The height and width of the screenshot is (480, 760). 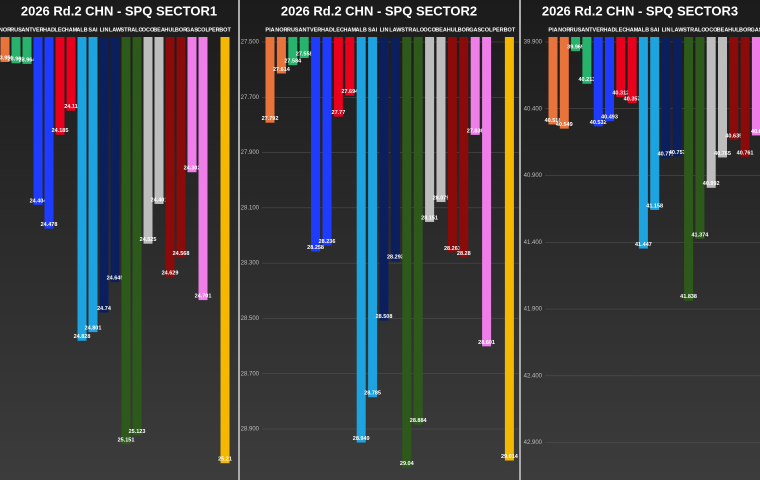 I want to click on y-tick-label: 42.900, so click(x=533, y=443).